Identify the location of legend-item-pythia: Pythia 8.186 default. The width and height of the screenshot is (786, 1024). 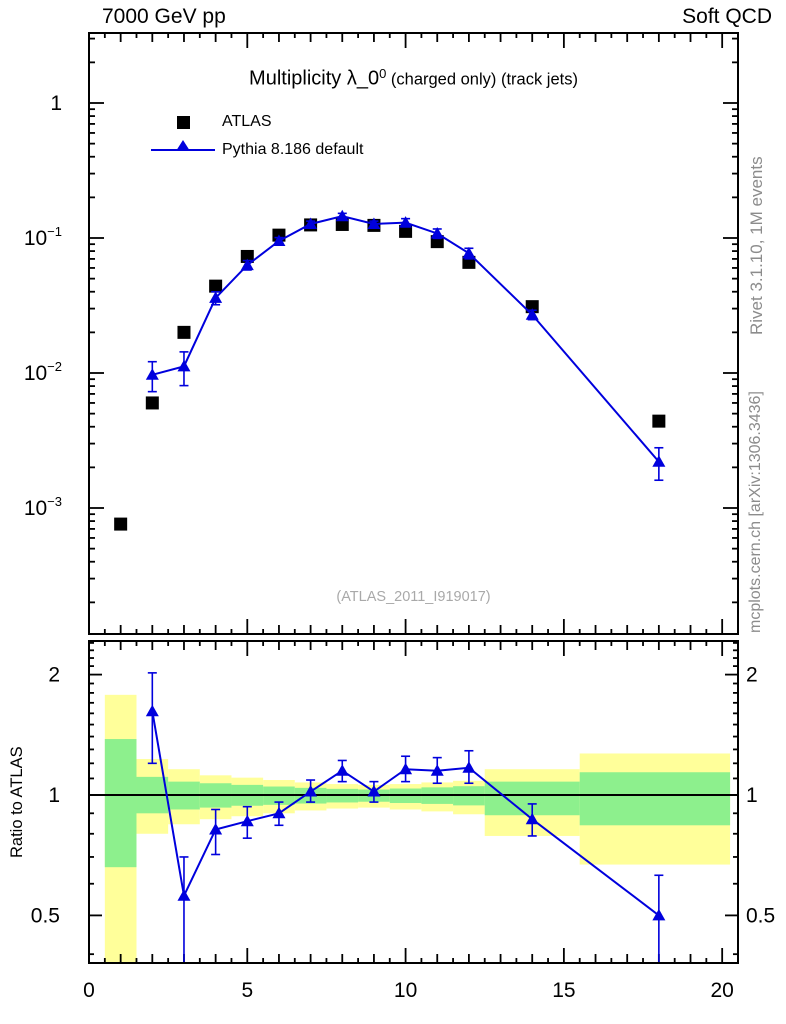
(256, 150).